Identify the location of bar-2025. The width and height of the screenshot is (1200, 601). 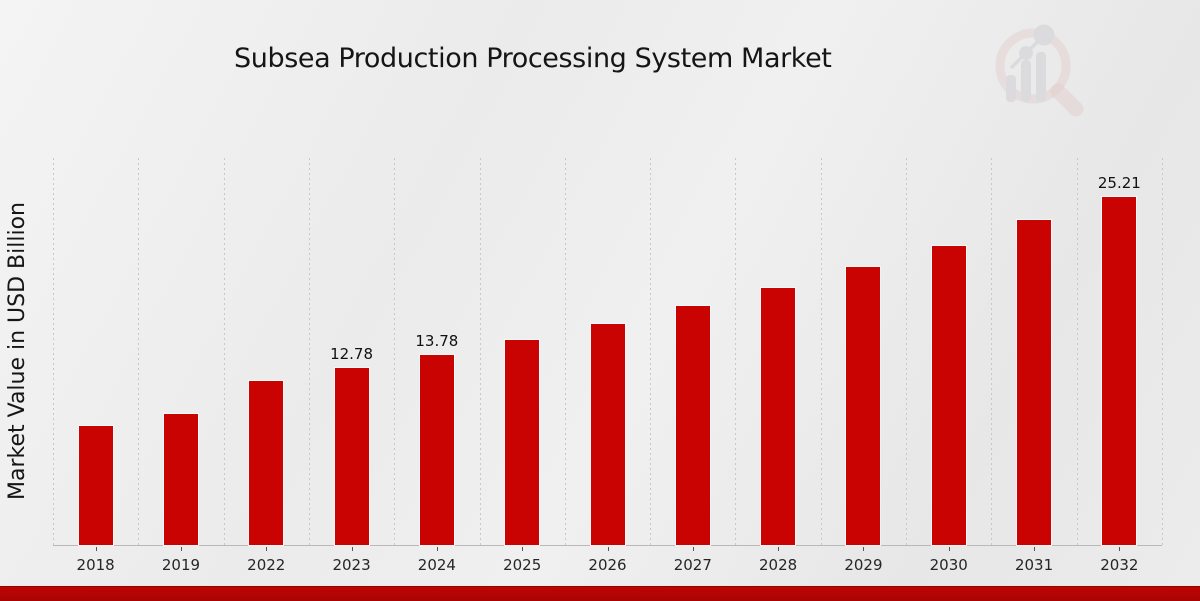
(522, 442).